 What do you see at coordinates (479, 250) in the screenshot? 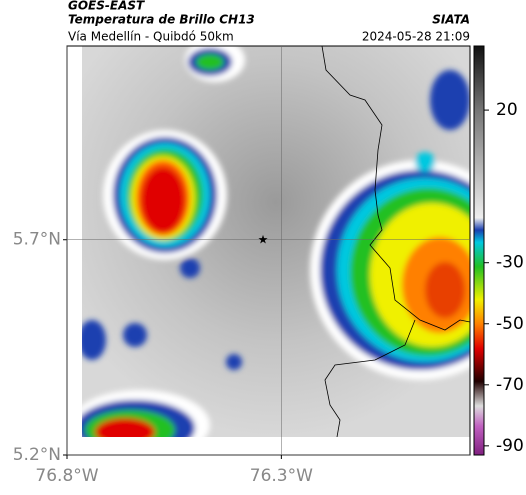
I see `colorbar` at bounding box center [479, 250].